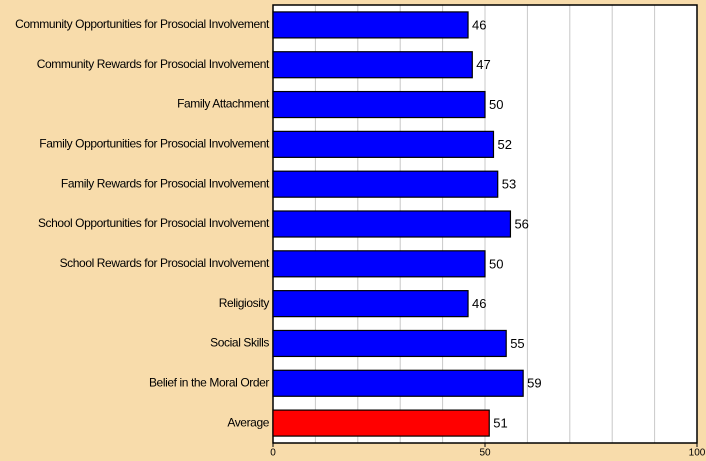  What do you see at coordinates (273, 453) in the screenshot?
I see `x-tick-label: 0` at bounding box center [273, 453].